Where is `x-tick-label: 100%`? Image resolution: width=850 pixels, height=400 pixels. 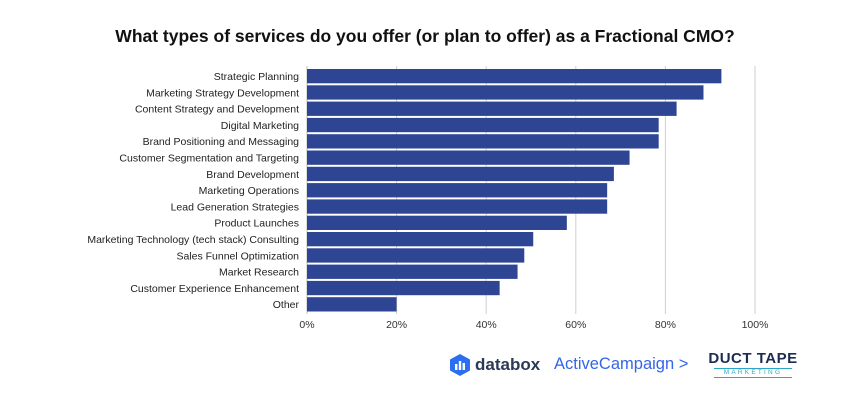
x-tick-label: 100% is located at coordinates (755, 325).